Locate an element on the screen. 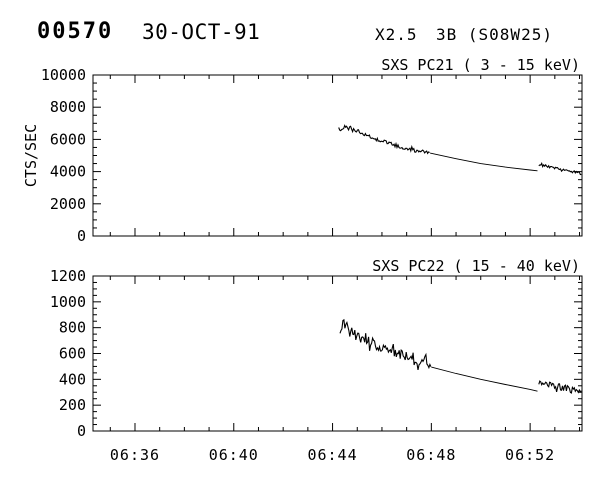 The image size is (600, 480). y-tick-label: 8000 is located at coordinates (68, 107).